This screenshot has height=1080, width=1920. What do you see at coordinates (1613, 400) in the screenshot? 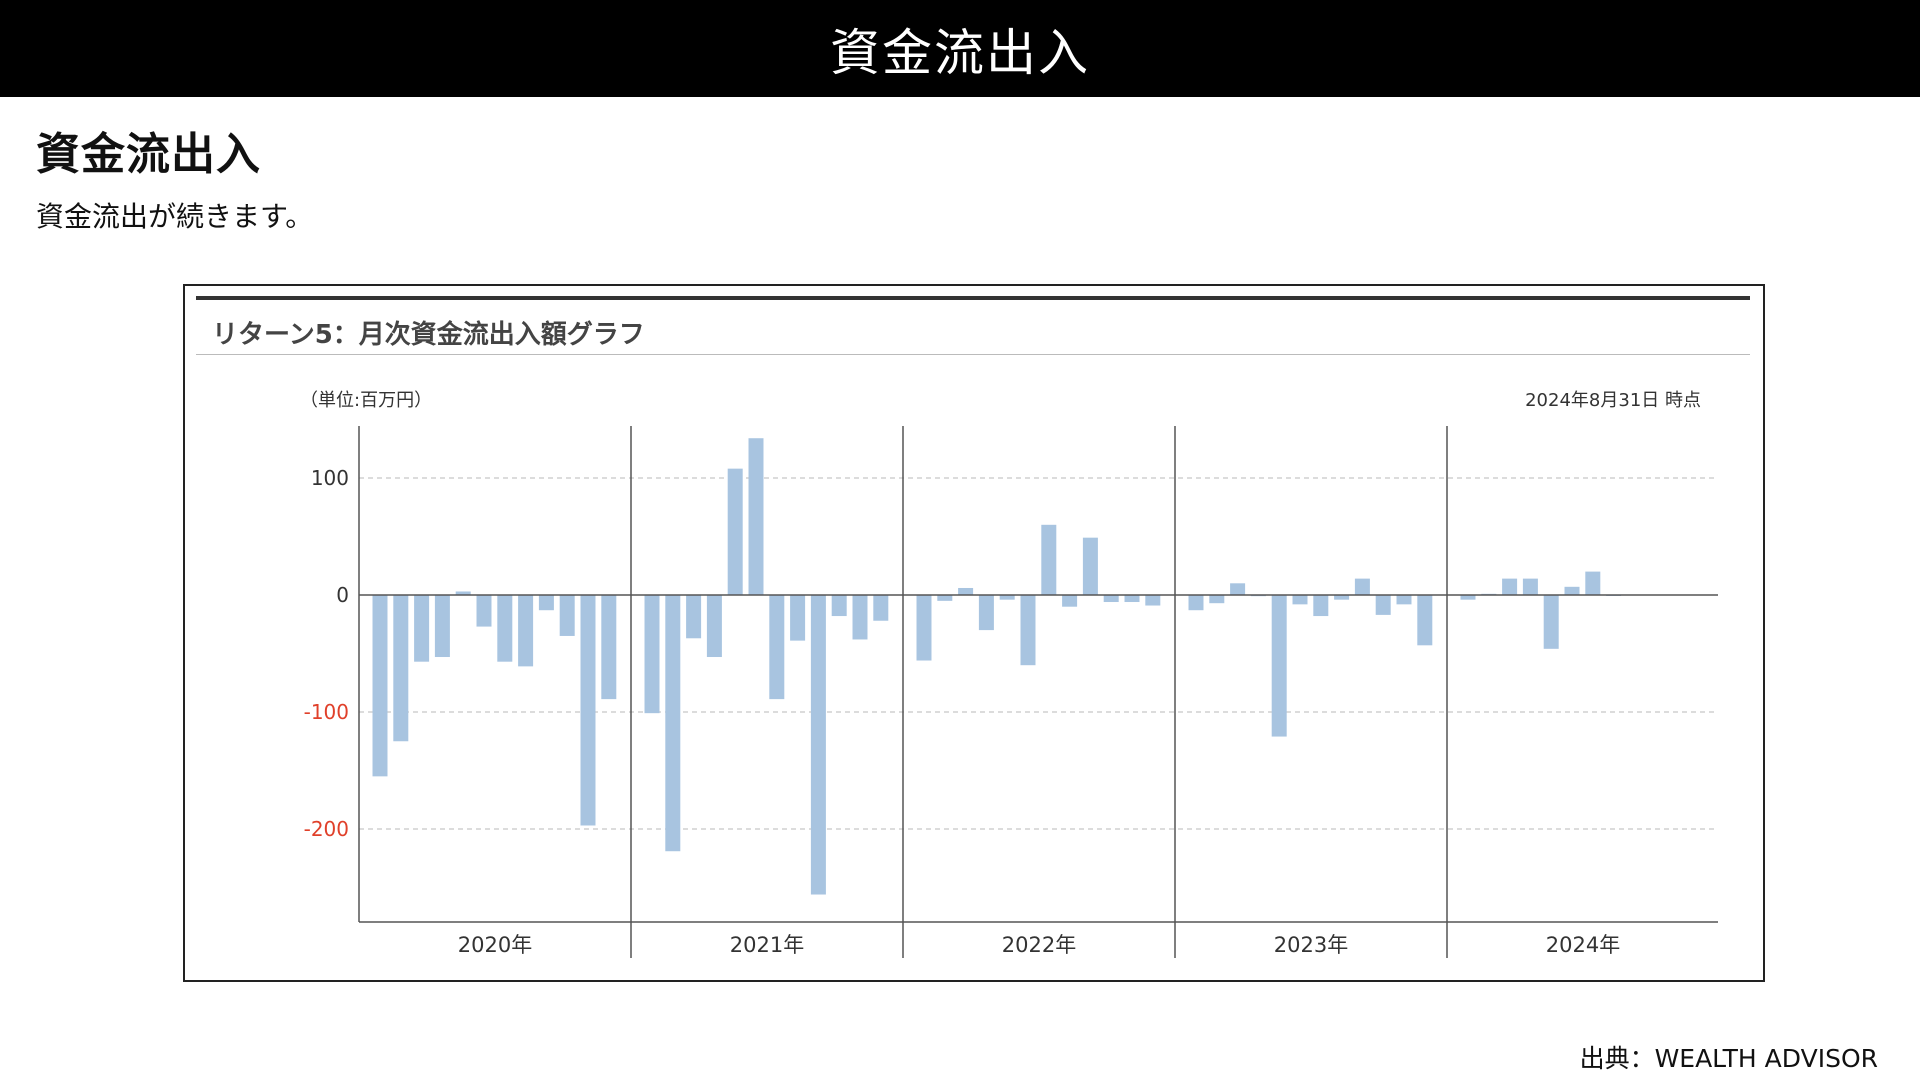
I see `chart-as-of-label: 2024年8月31日 時点` at bounding box center [1613, 400].